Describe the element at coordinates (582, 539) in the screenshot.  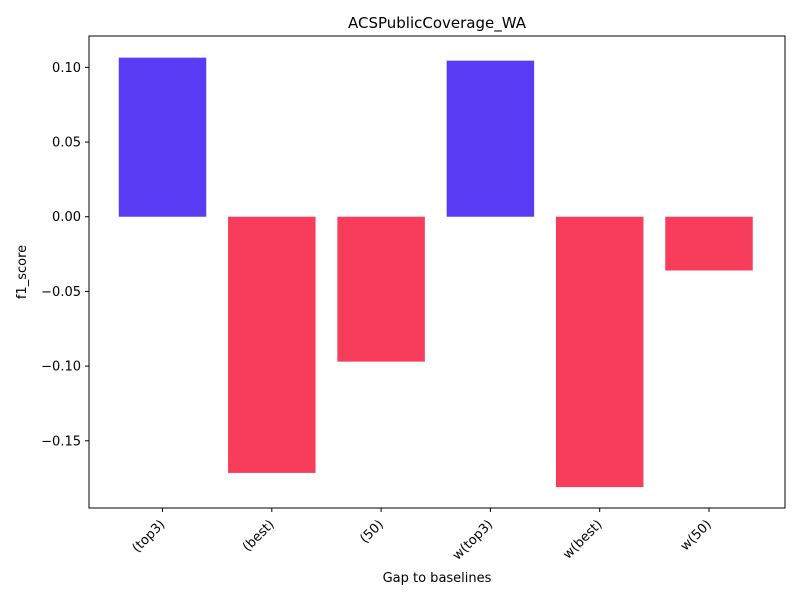
I see `x-tick-label: w(best)` at that location.